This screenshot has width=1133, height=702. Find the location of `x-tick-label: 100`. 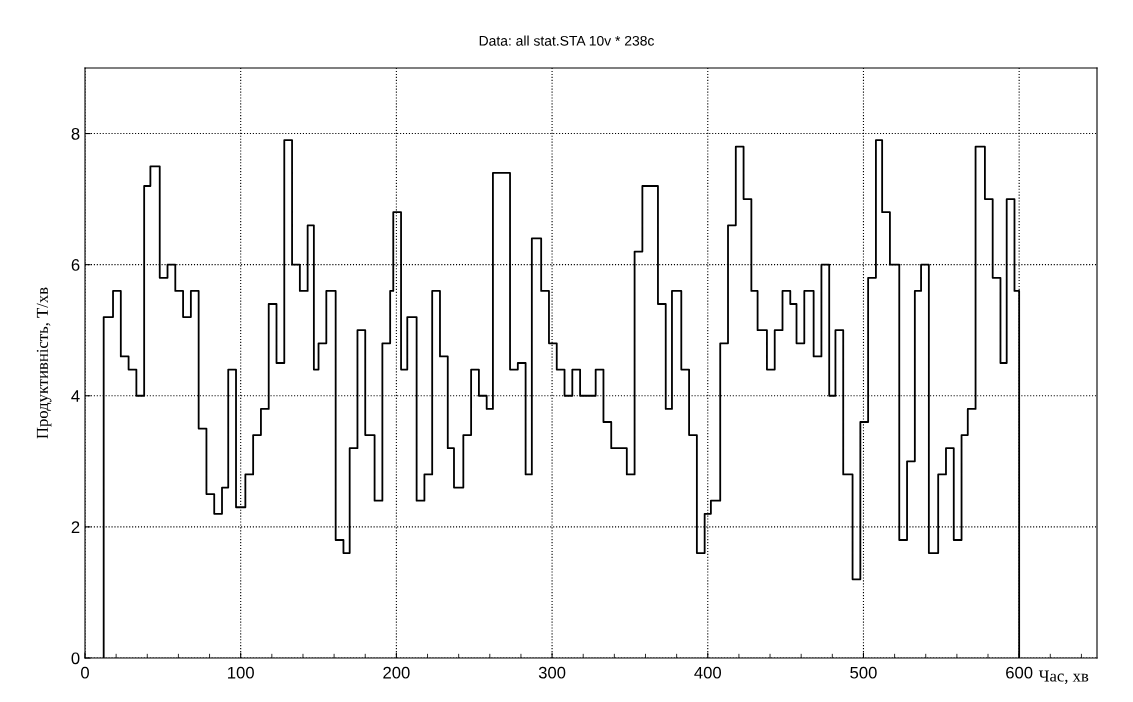

x-tick-label: 100 is located at coordinates (241, 672).